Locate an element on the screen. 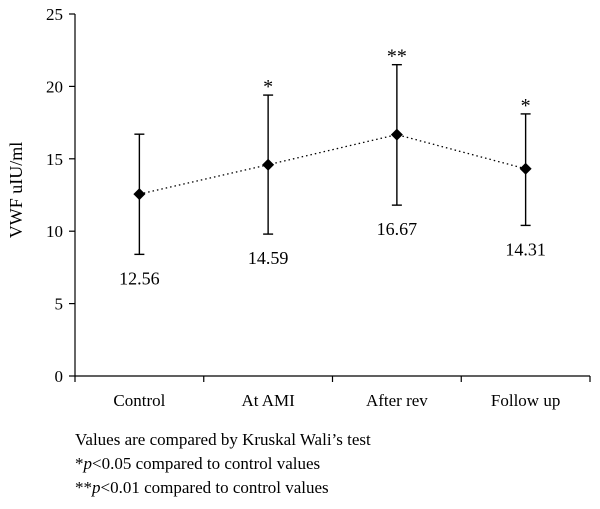 This screenshot has height=509, width=600. y-axis-label: VWF uIU/ml is located at coordinates (16, 190).